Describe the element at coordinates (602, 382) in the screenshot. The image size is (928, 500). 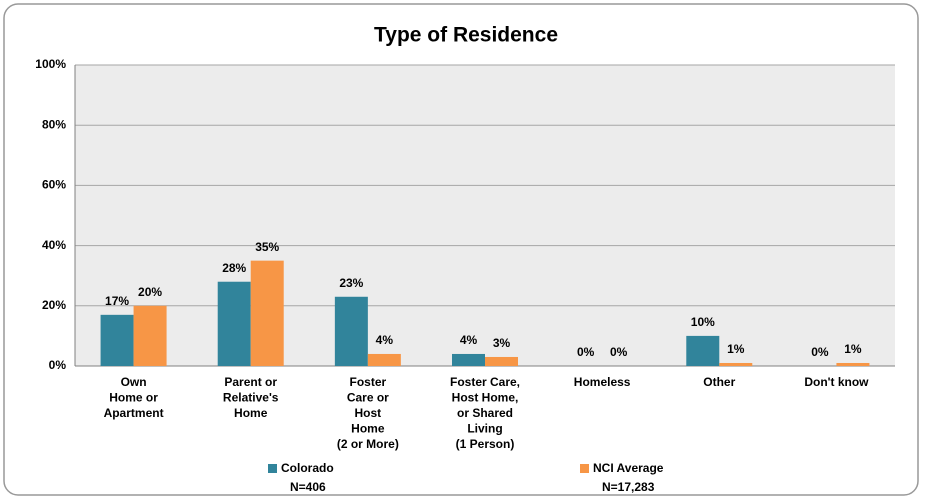
I see `x-tick-label: Homeless` at that location.